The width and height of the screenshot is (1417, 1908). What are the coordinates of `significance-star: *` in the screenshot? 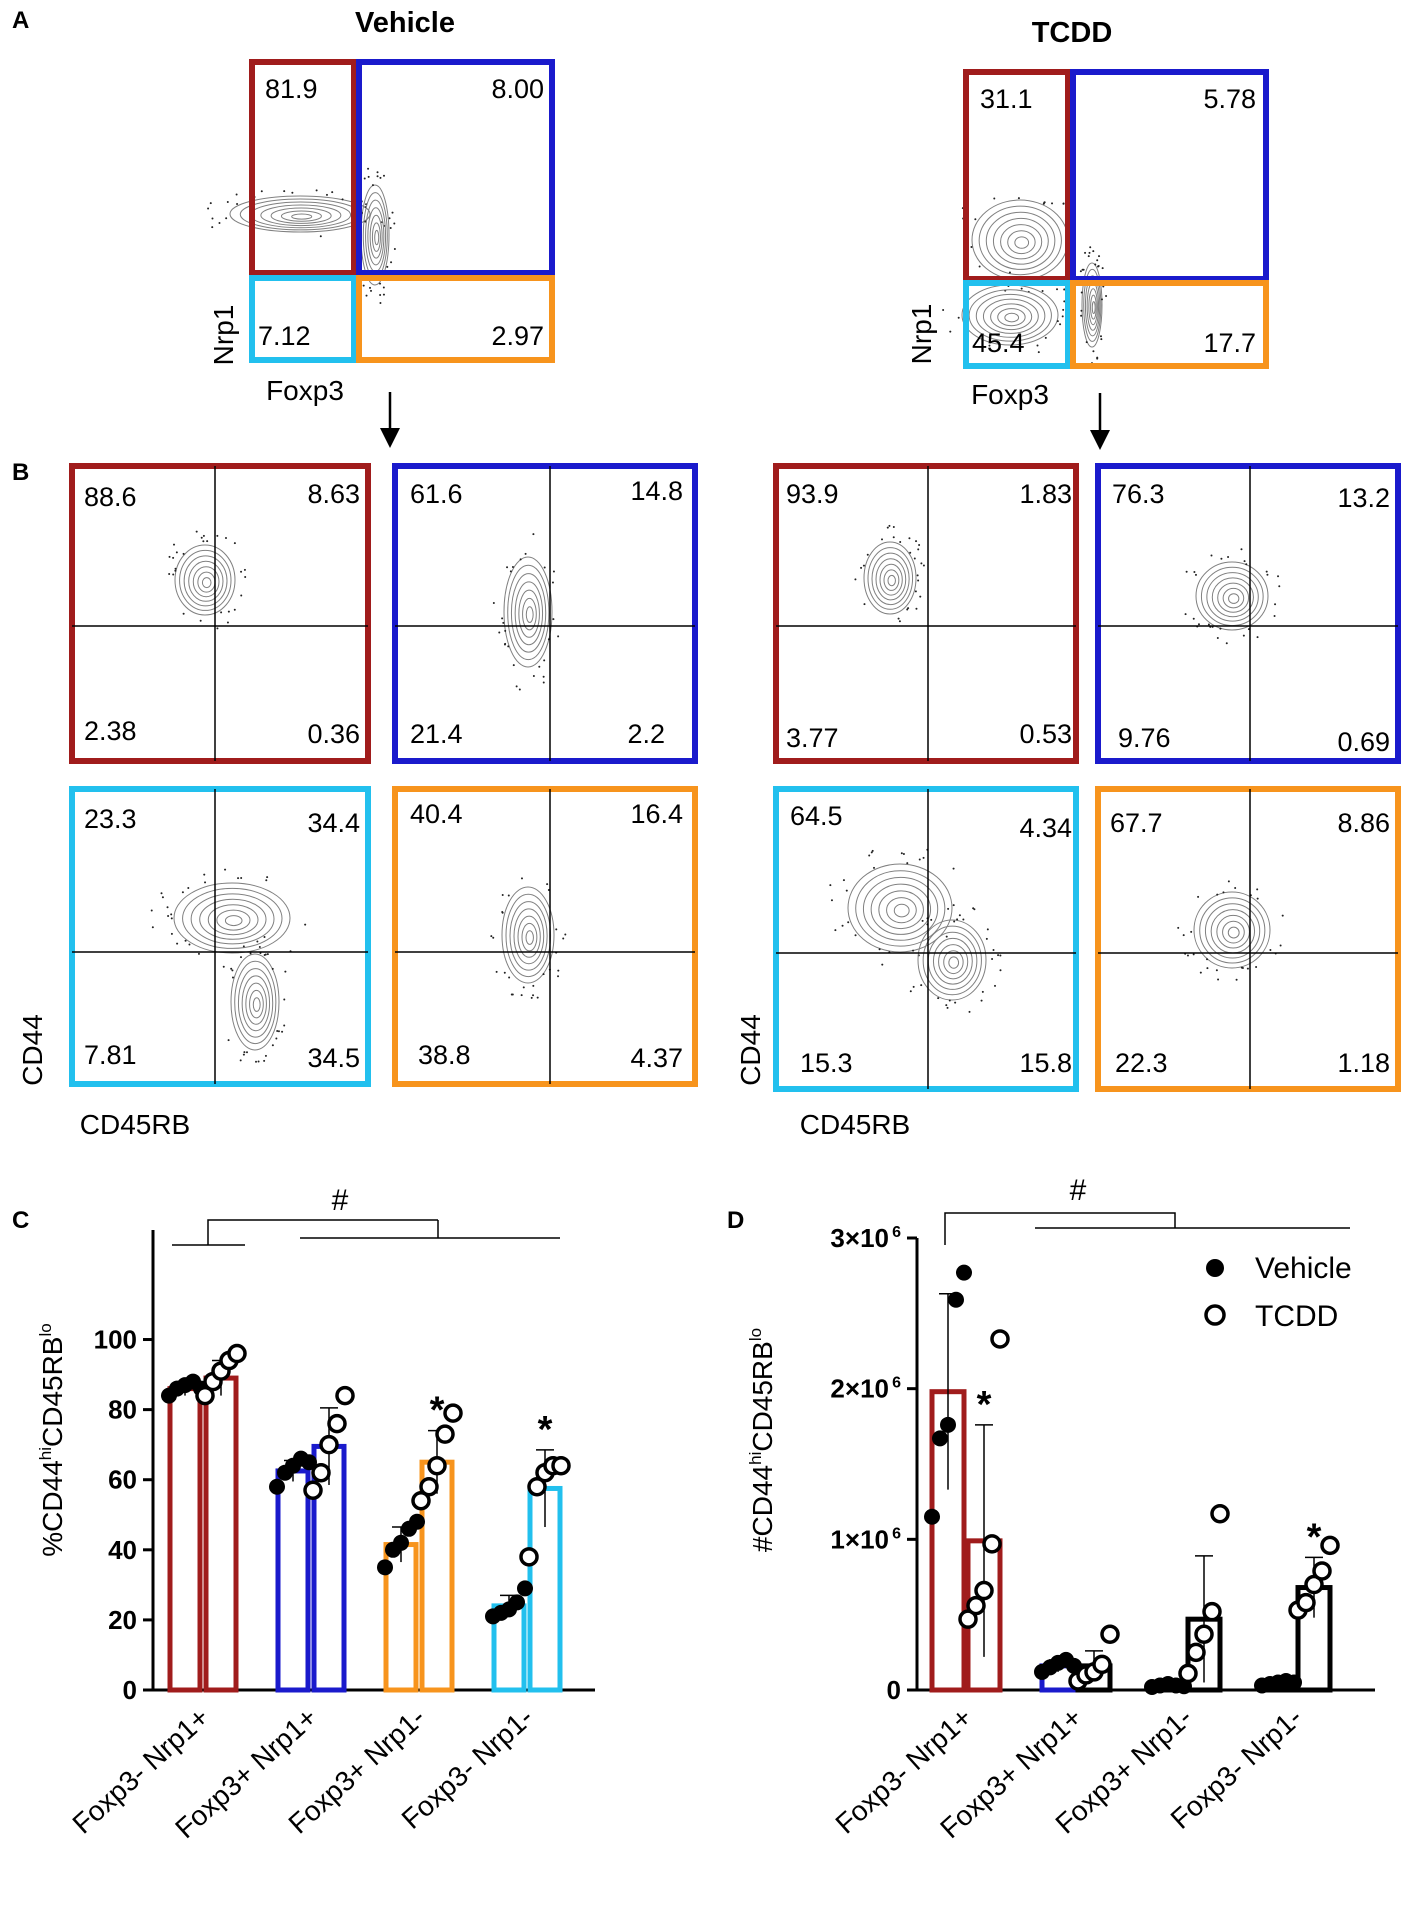 It's located at (1314, 1537).